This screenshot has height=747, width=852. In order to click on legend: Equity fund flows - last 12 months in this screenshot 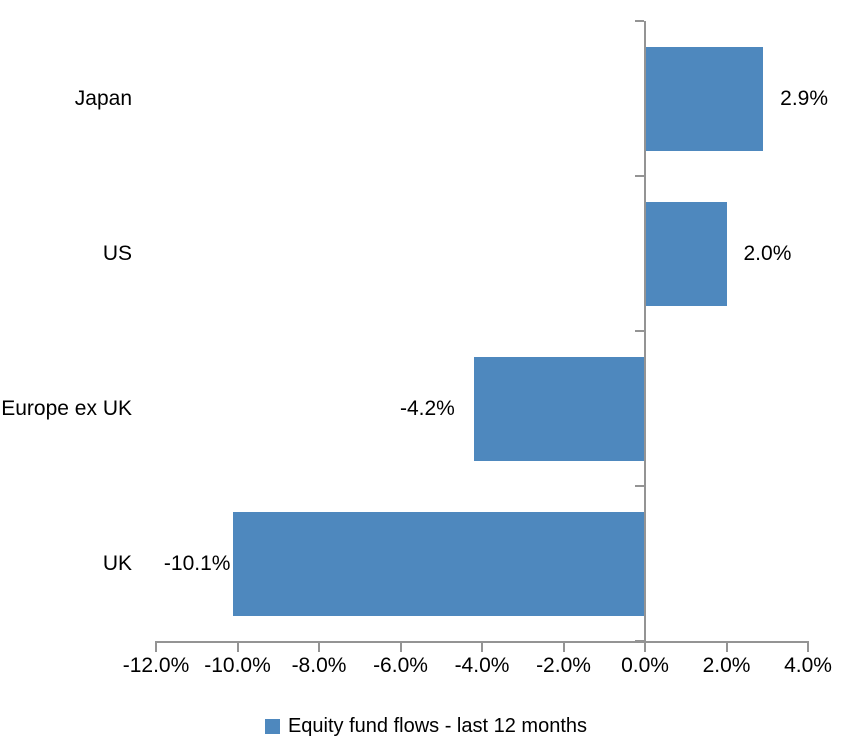, I will do `click(426, 726)`.